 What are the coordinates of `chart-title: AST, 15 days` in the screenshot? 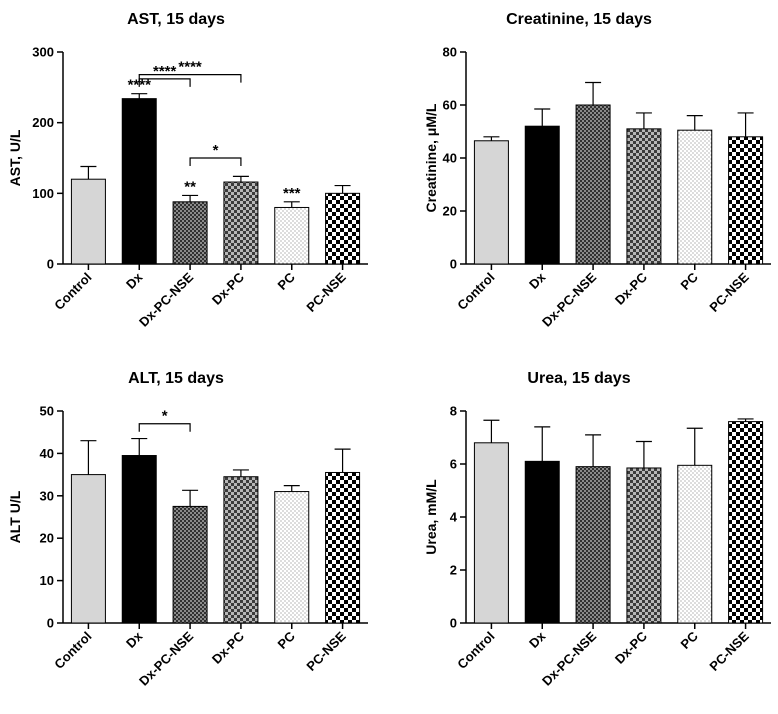 It's located at (176, 19).